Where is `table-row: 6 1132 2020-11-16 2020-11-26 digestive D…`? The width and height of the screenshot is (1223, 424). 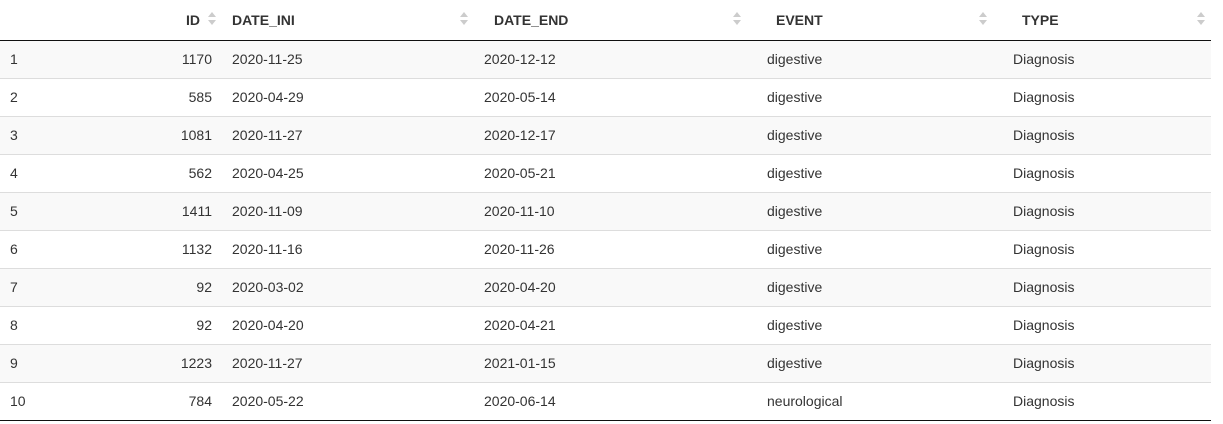 table-row: 6 1132 2020-11-16 2020-11-26 digestive D… is located at coordinates (605, 248).